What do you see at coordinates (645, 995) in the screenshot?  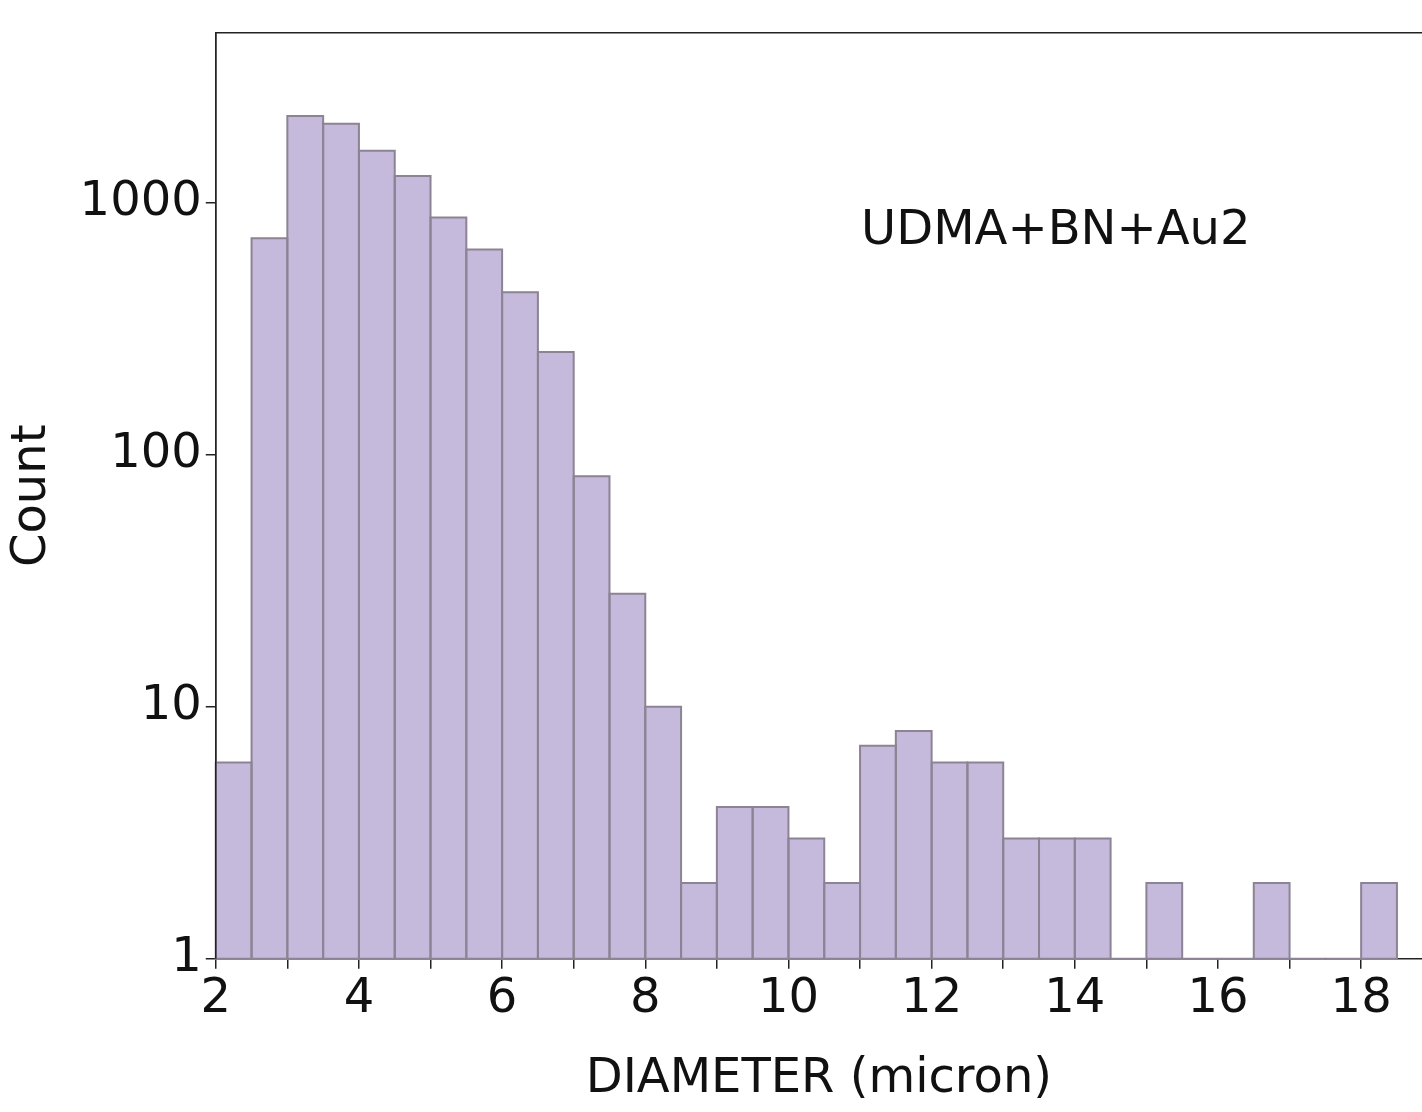 I see `x-tick-label: 8` at bounding box center [645, 995].